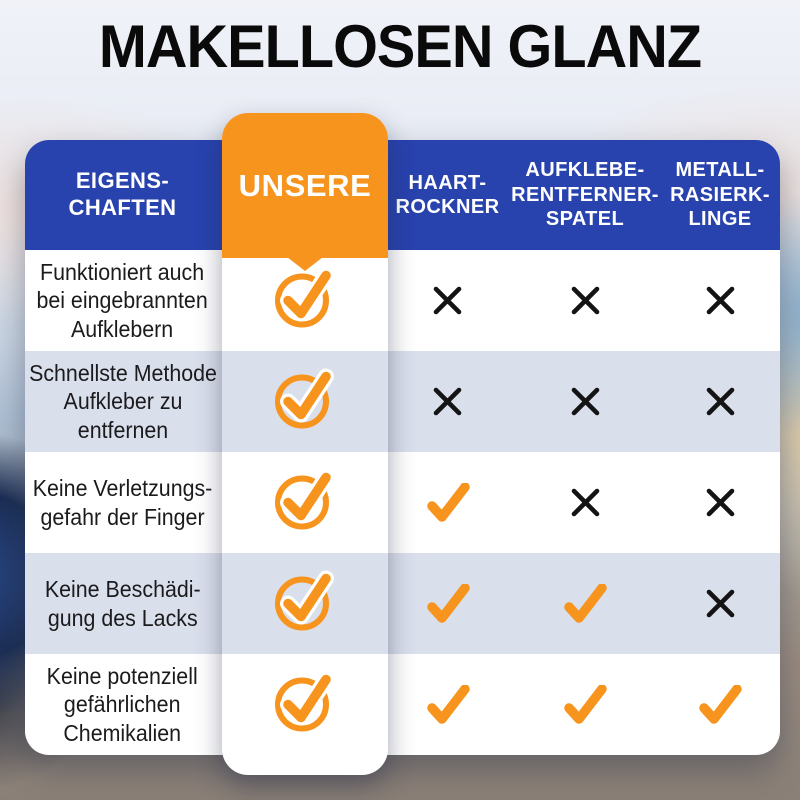 This screenshot has height=800, width=800. Describe the element at coordinates (122, 372) in the screenshot. I see `feature-label-line: Schnellste Methode` at that location.